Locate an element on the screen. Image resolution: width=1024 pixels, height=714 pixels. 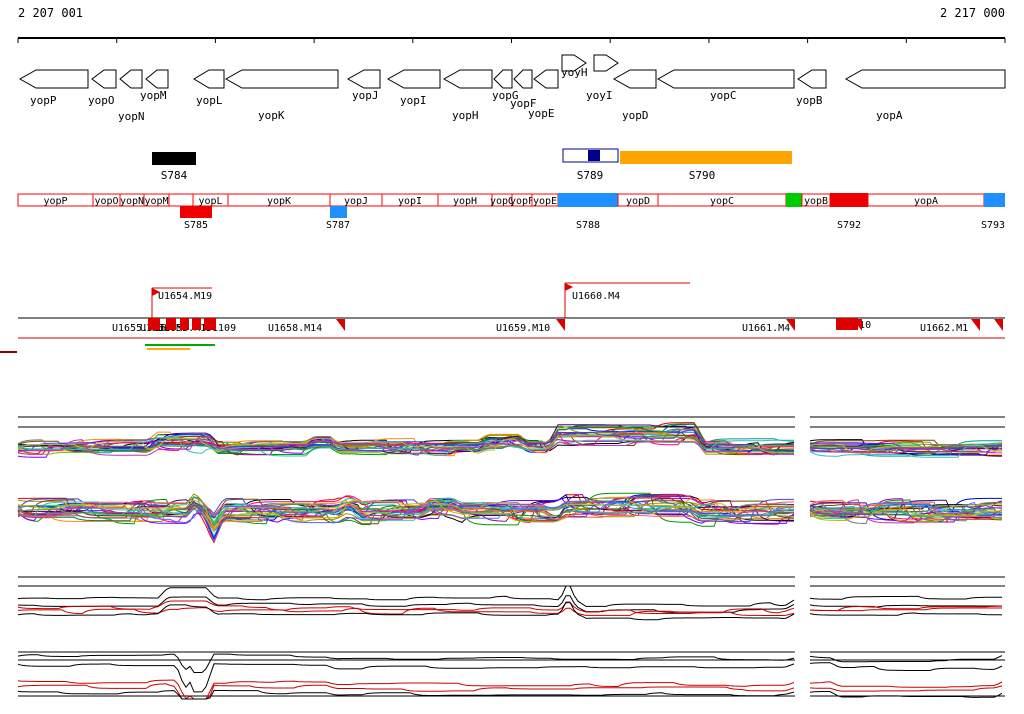
gene-label-yopH: yopH is located at coordinates (465, 115).